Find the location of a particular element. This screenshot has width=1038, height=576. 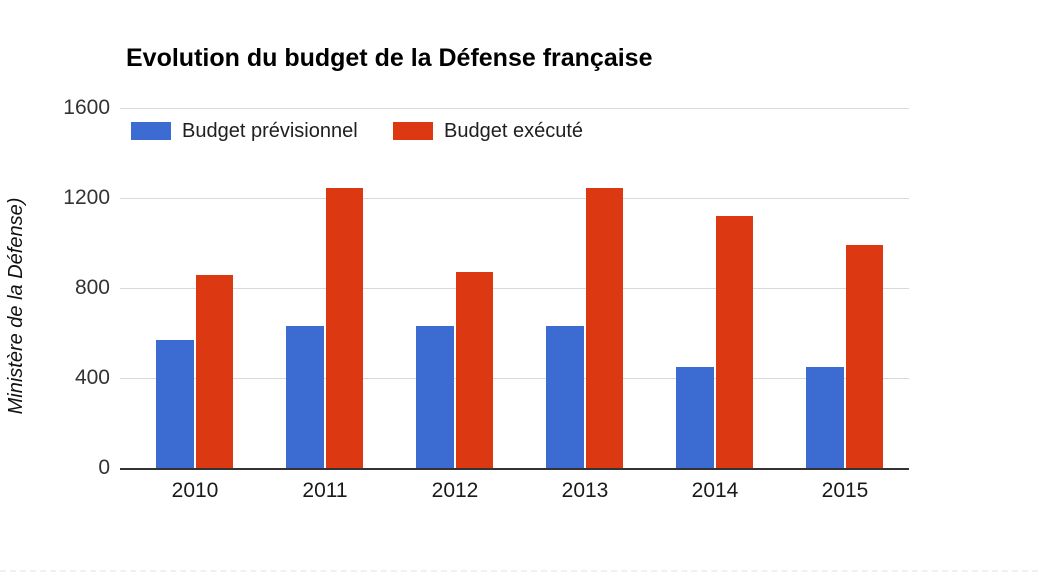

y-tick-label-400: 400 is located at coordinates (92, 377).